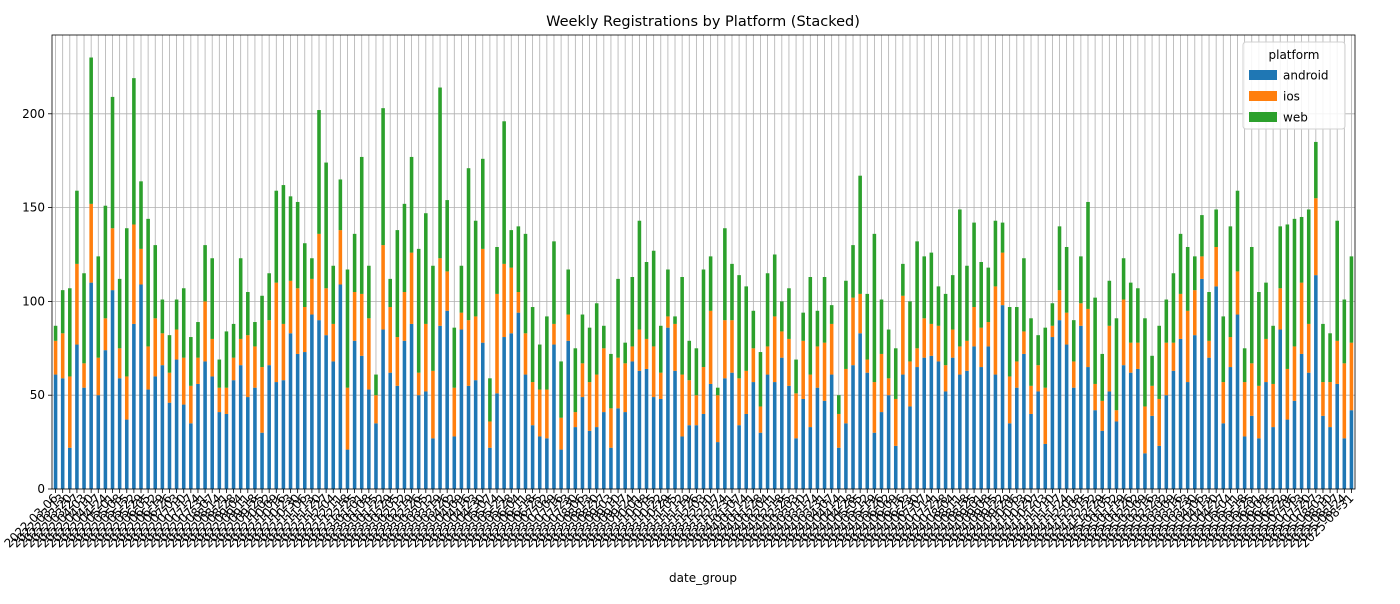  Describe the element at coordinates (33, 301) in the screenshot. I see `y-tick-label: 100` at that location.